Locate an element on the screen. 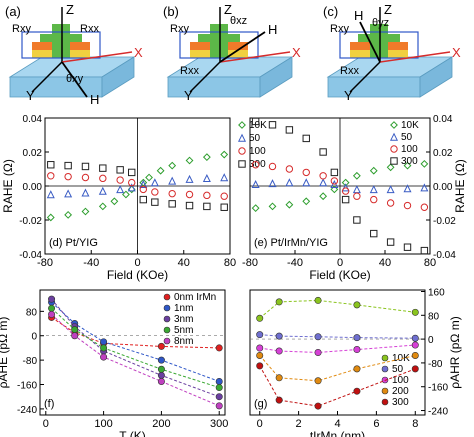  x-tick-label: 4 is located at coordinates (337, 424).